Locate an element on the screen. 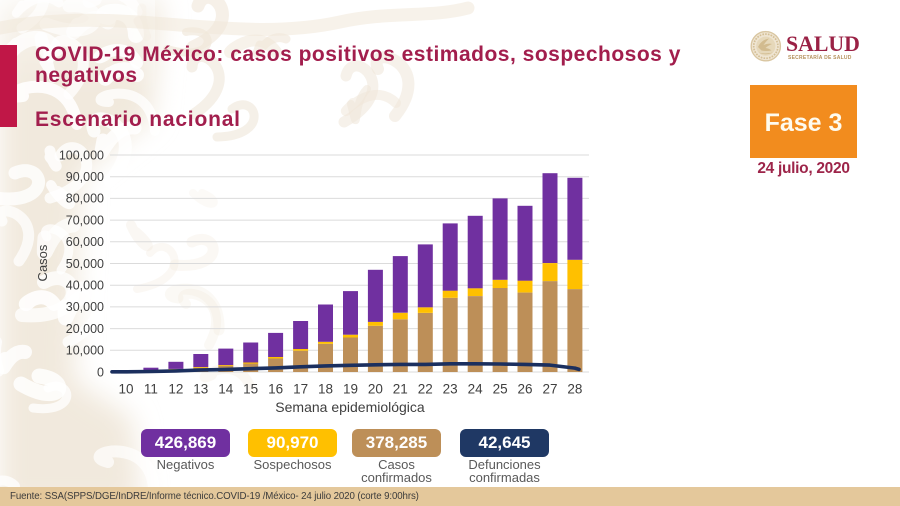 This screenshot has height=506, width=900. svg-text: 60,000 is located at coordinates (85, 242).